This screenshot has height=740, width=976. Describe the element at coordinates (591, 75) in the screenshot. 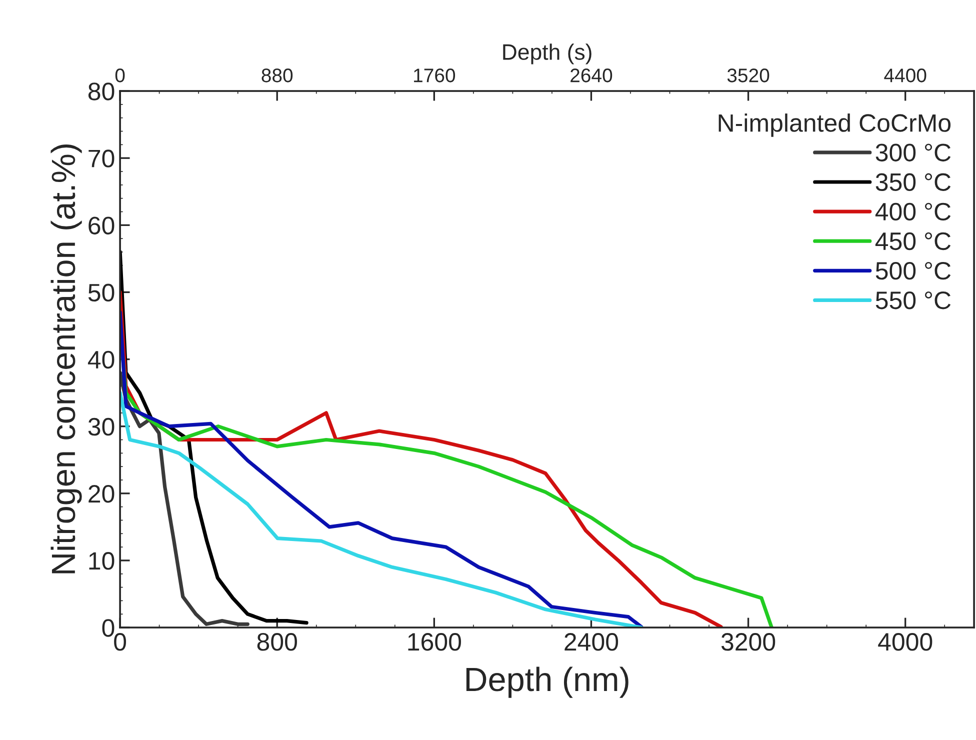

I see `x2-tick-label: 2640` at that location.